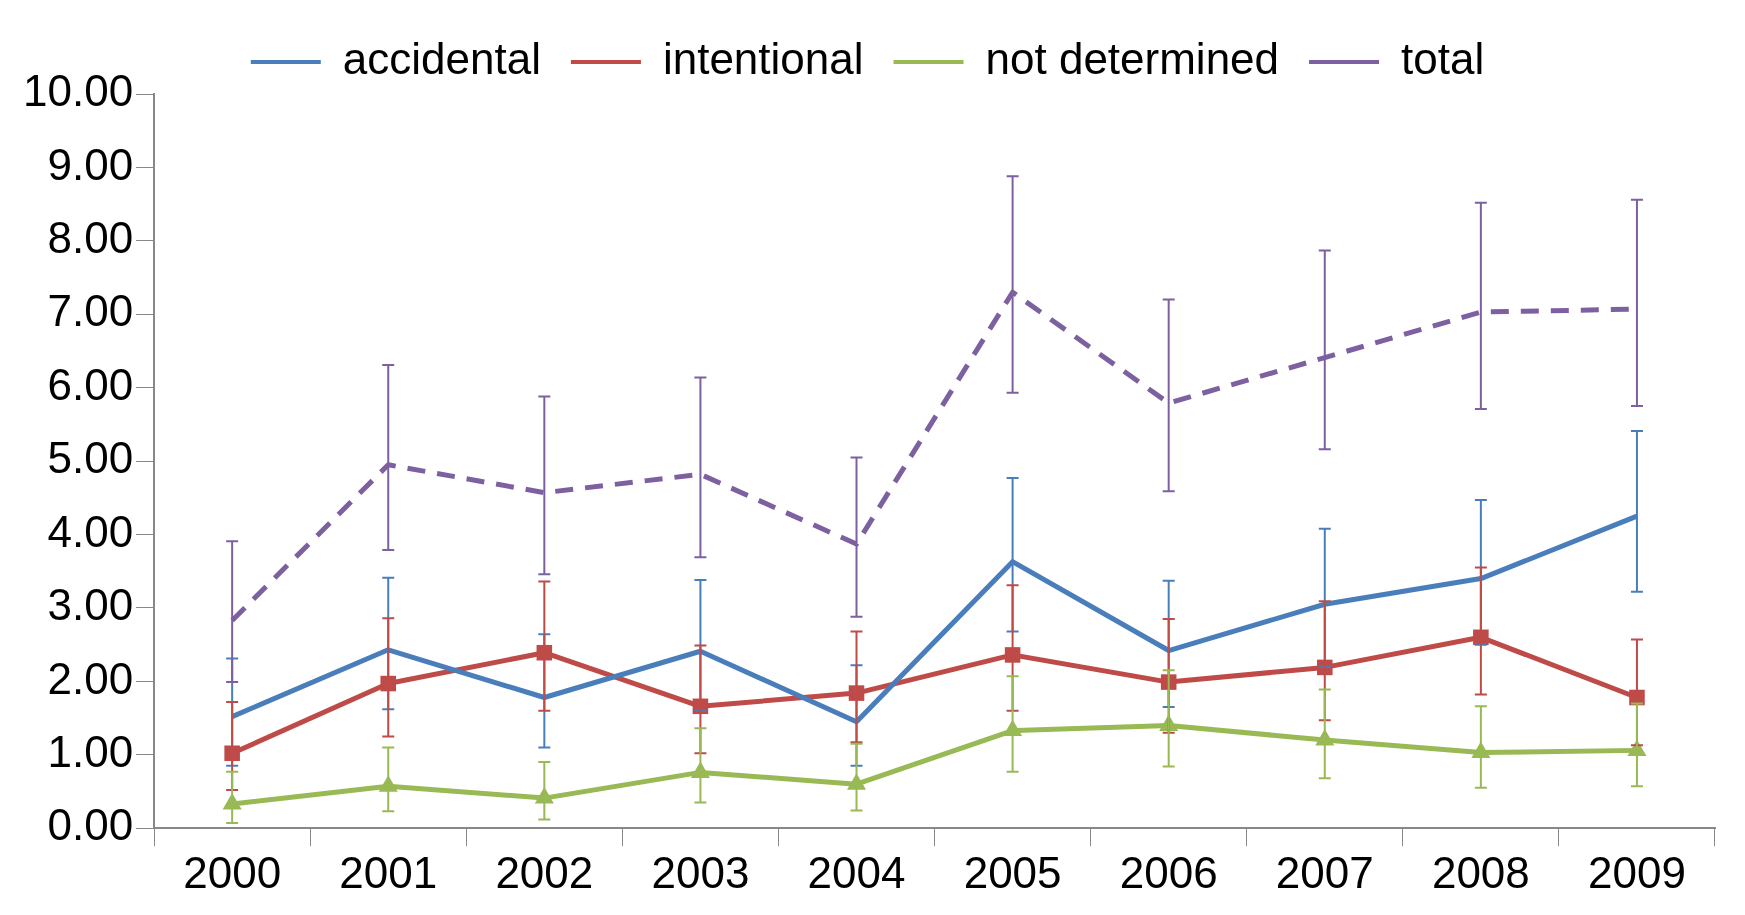  What do you see at coordinates (700, 872) in the screenshot?
I see `x-tick-label: 2003` at bounding box center [700, 872].